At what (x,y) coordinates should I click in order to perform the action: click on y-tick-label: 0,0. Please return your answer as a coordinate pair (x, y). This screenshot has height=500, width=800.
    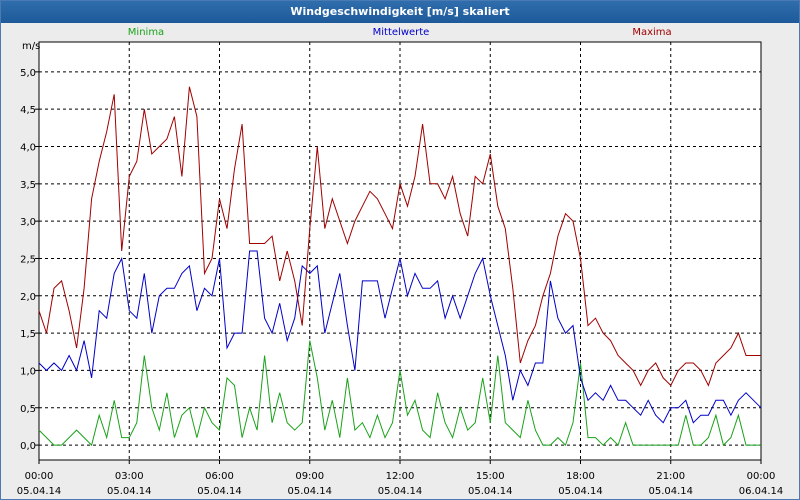
    Looking at the image, I should click on (28, 446).